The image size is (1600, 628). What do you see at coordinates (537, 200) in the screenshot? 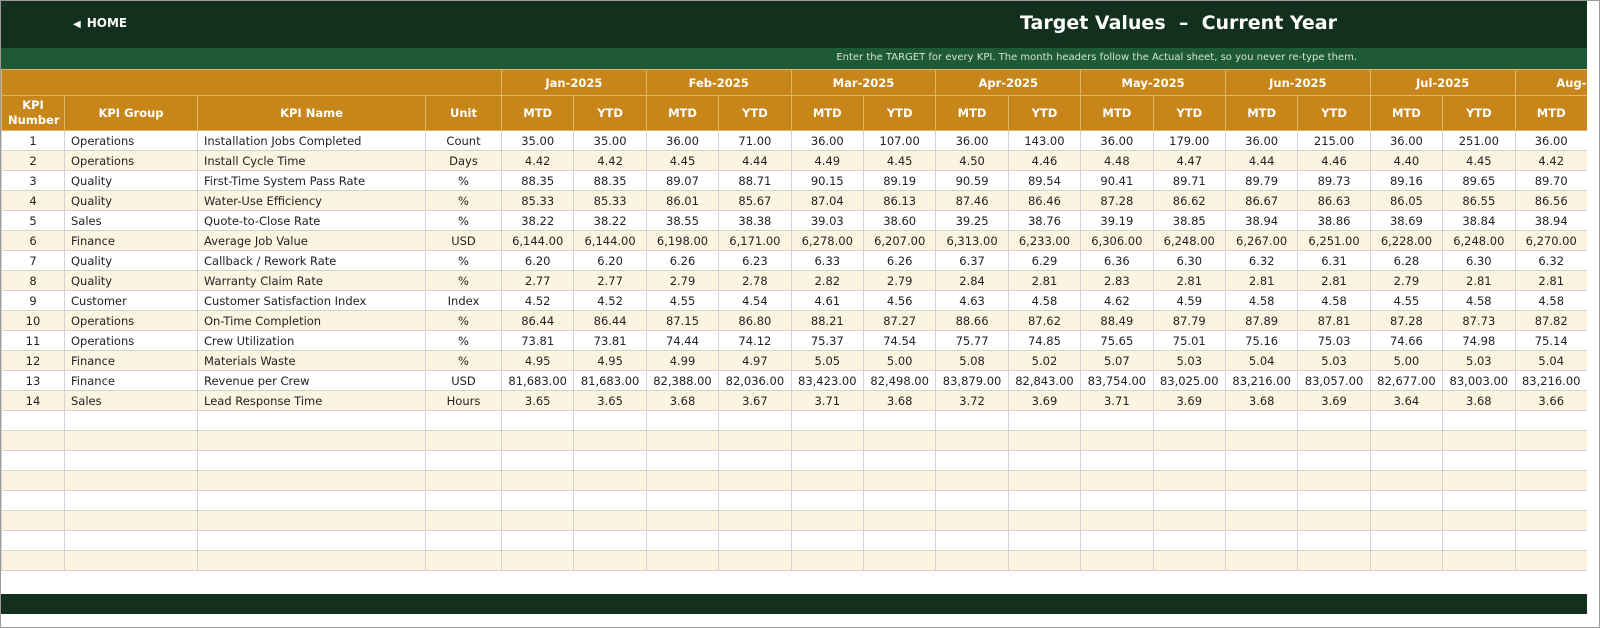
I see `target-value: 85.33` at bounding box center [537, 200].